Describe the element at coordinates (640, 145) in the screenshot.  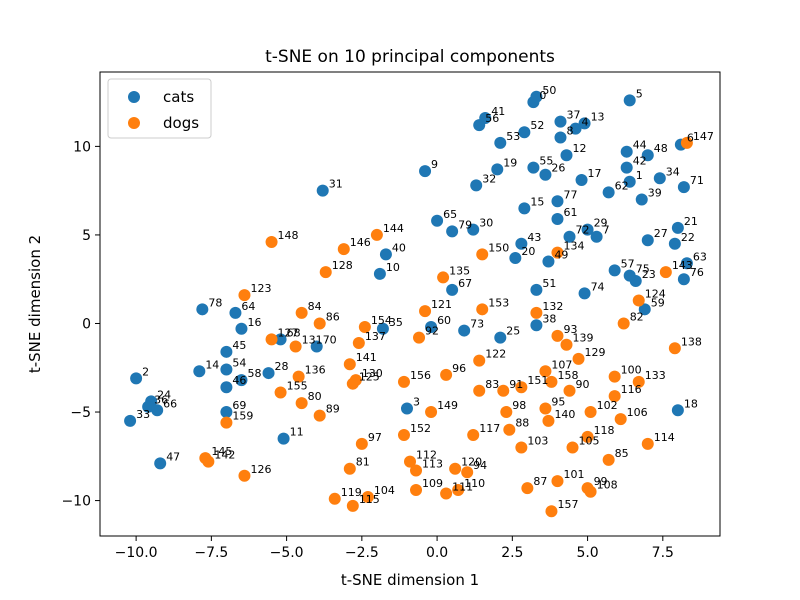
I see `point-label: 44` at that location.